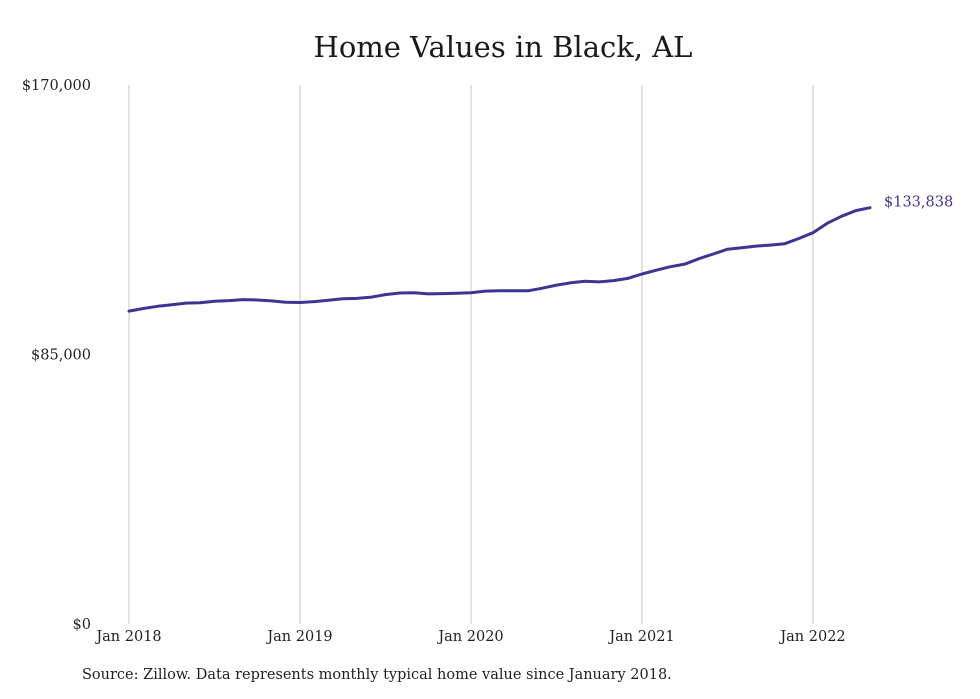 The image size is (980, 699). Describe the element at coordinates (640, 637) in the screenshot. I see `x-tick-label: Jan 2021` at that location.